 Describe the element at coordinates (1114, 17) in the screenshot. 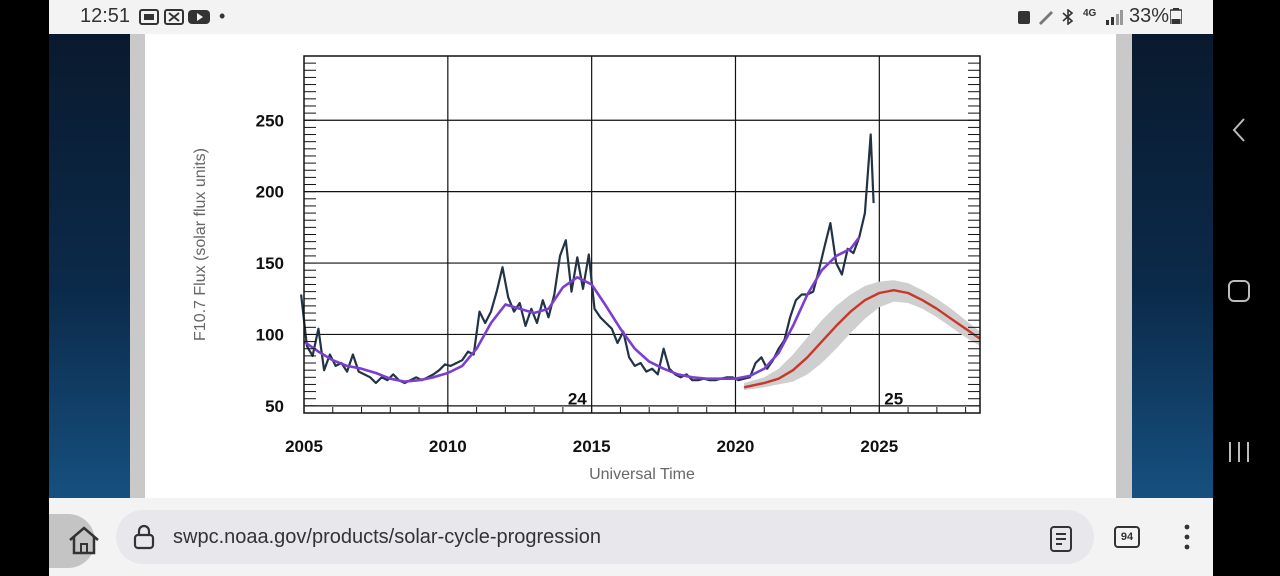

I see `signal-icon` at that location.